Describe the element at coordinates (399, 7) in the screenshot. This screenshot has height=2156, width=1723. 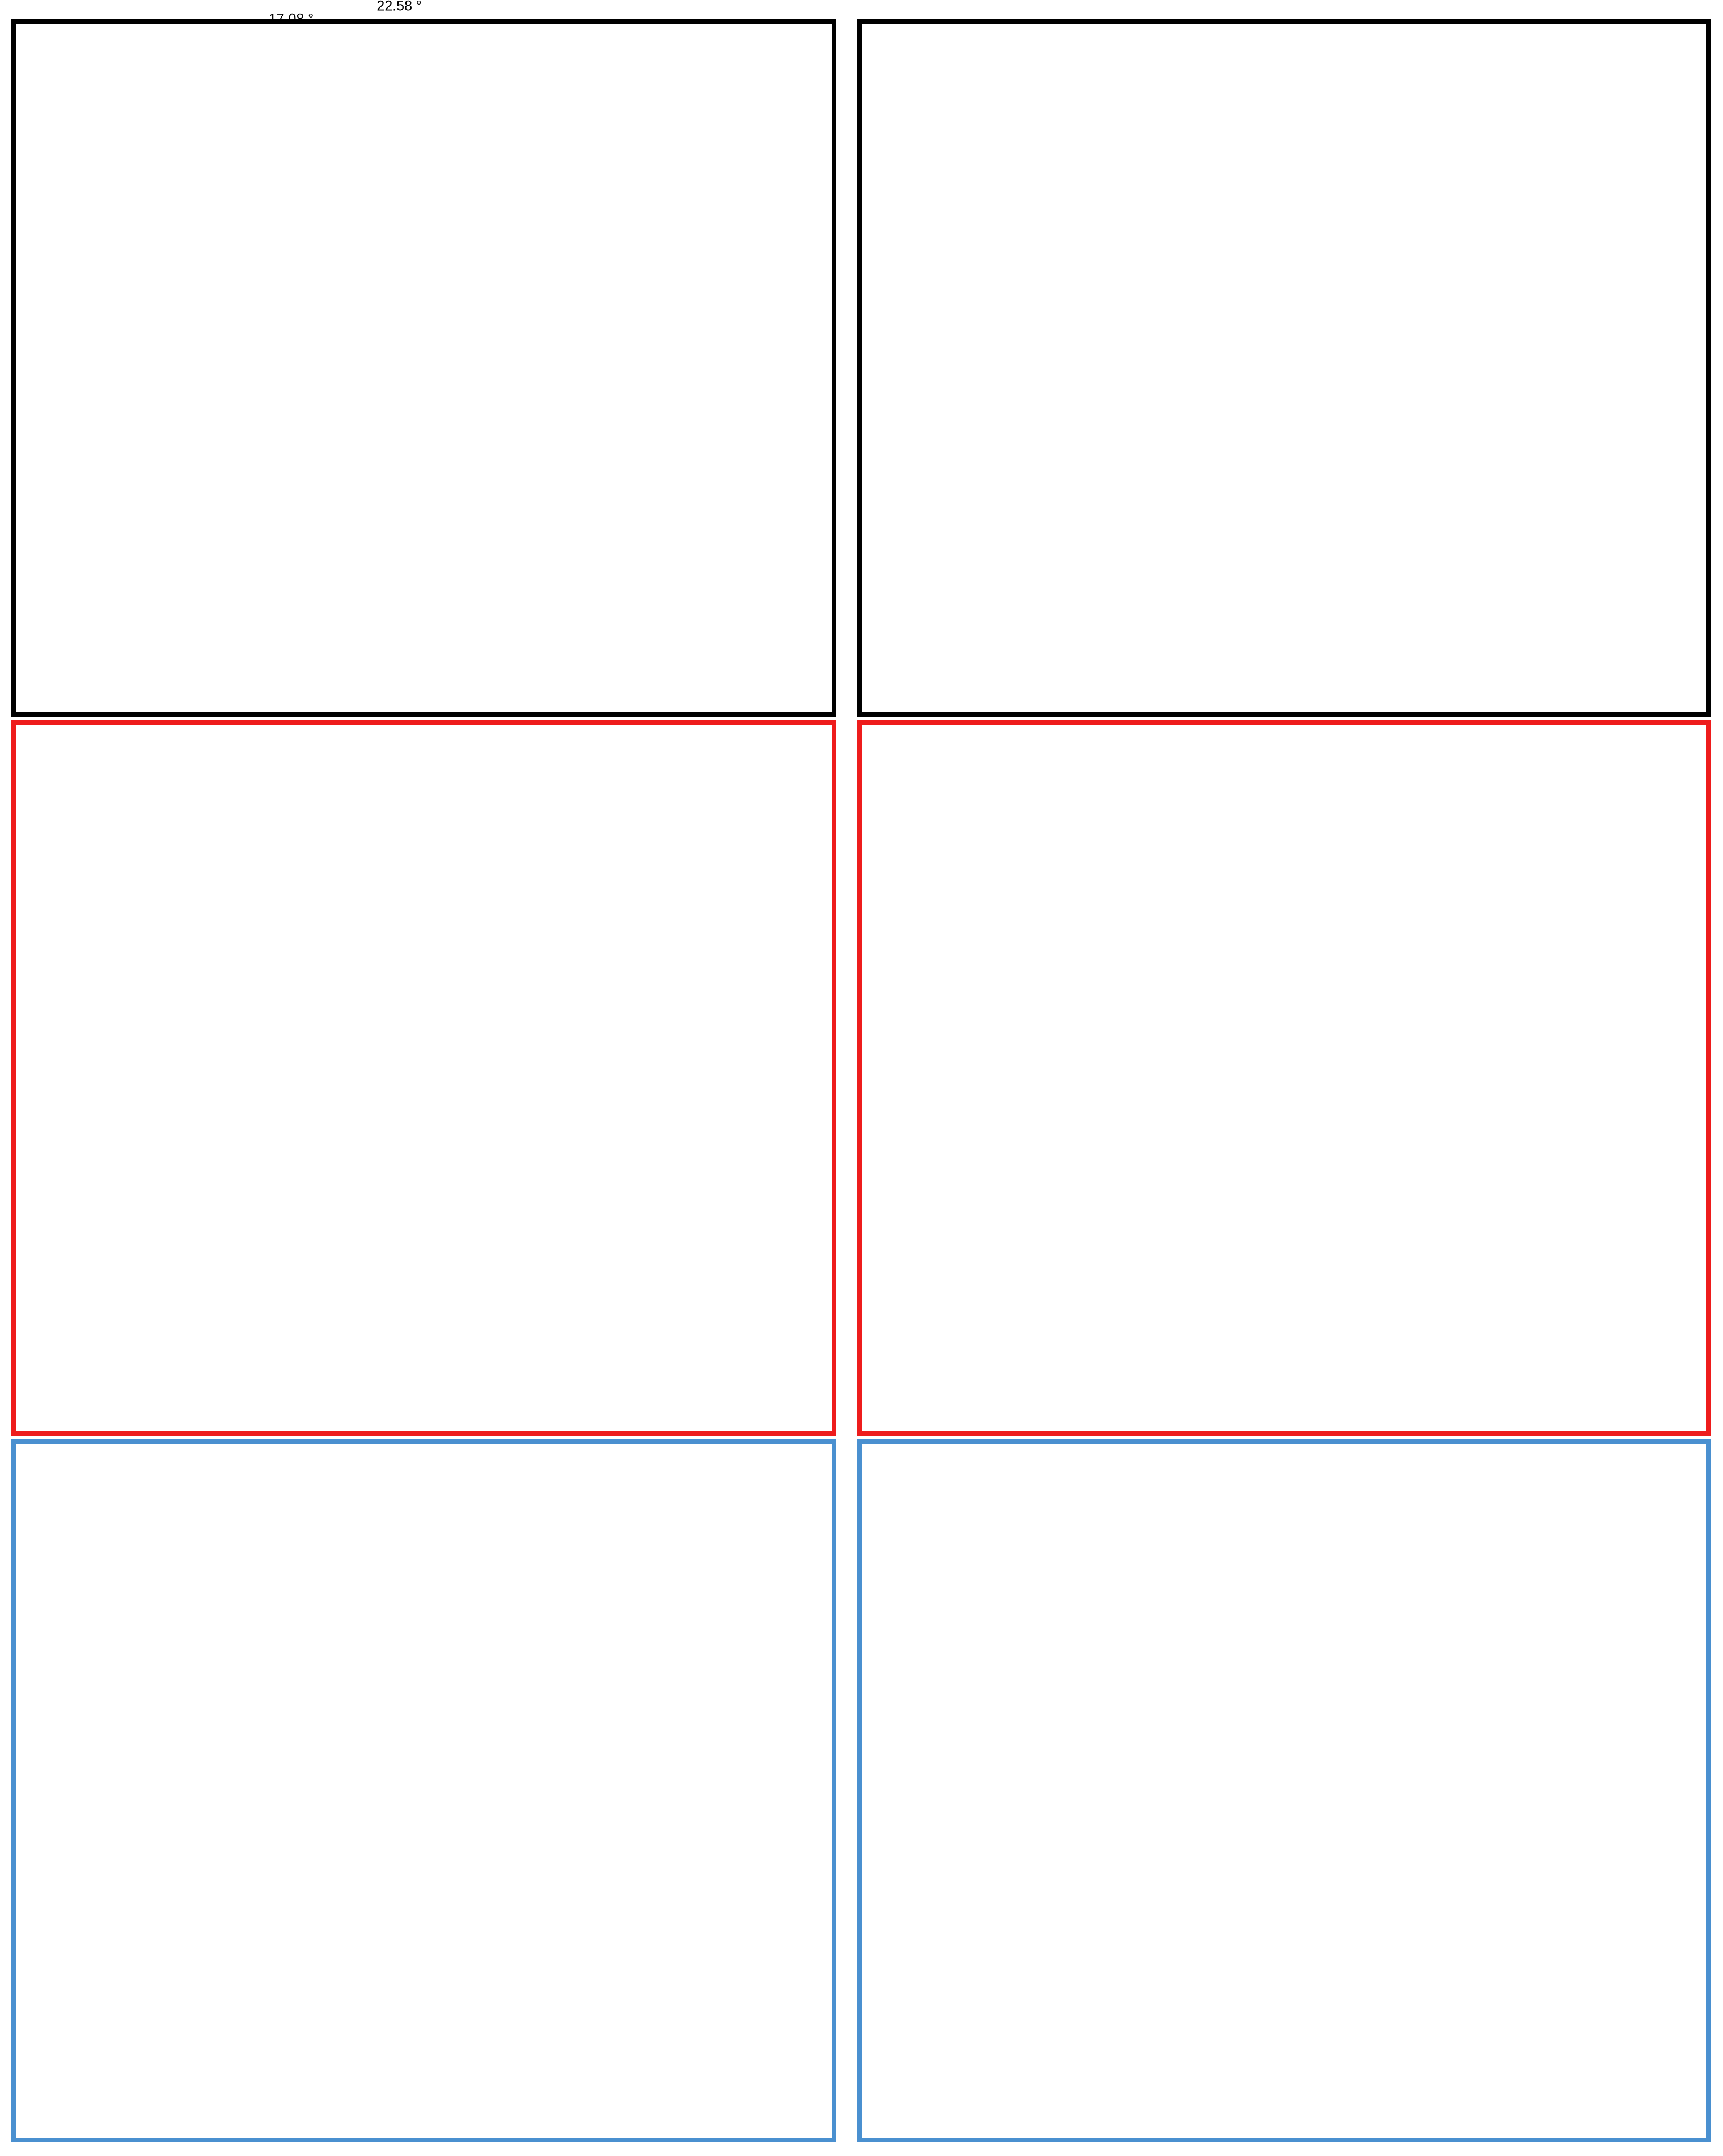
I see `peak-label: 22.58 °` at that location.